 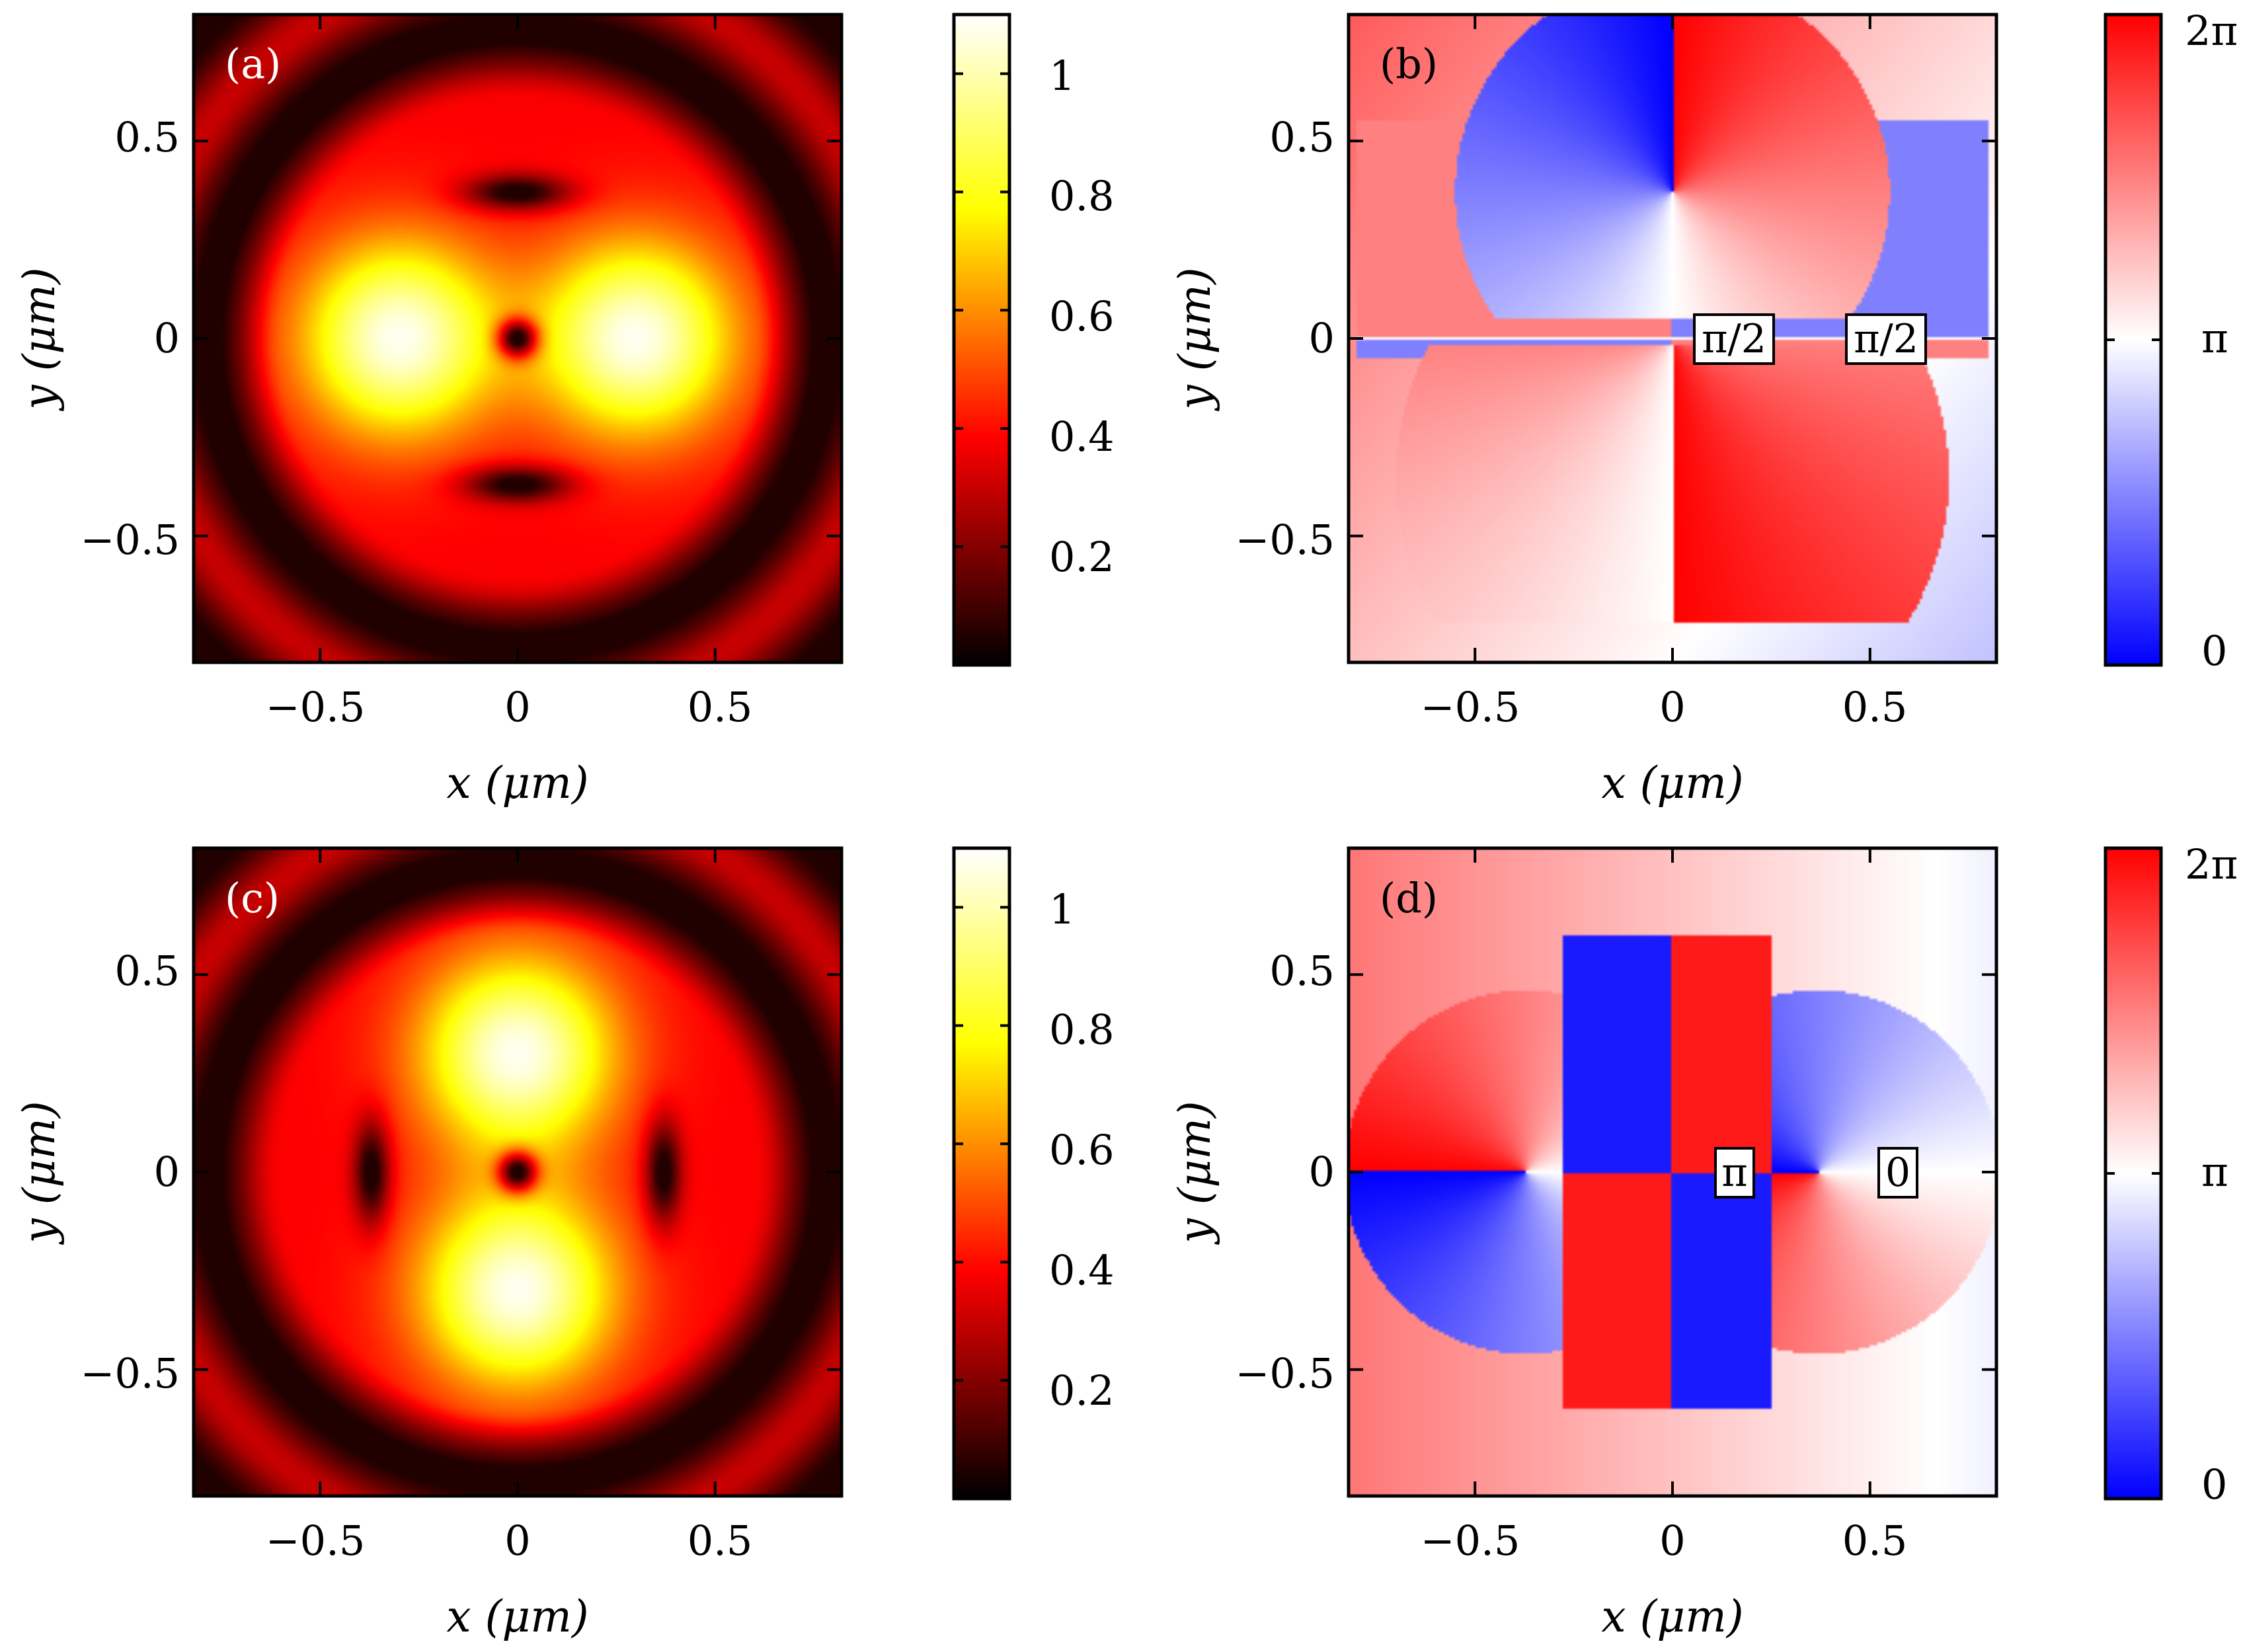 I want to click on heatmap-a, so click(x=518, y=338).